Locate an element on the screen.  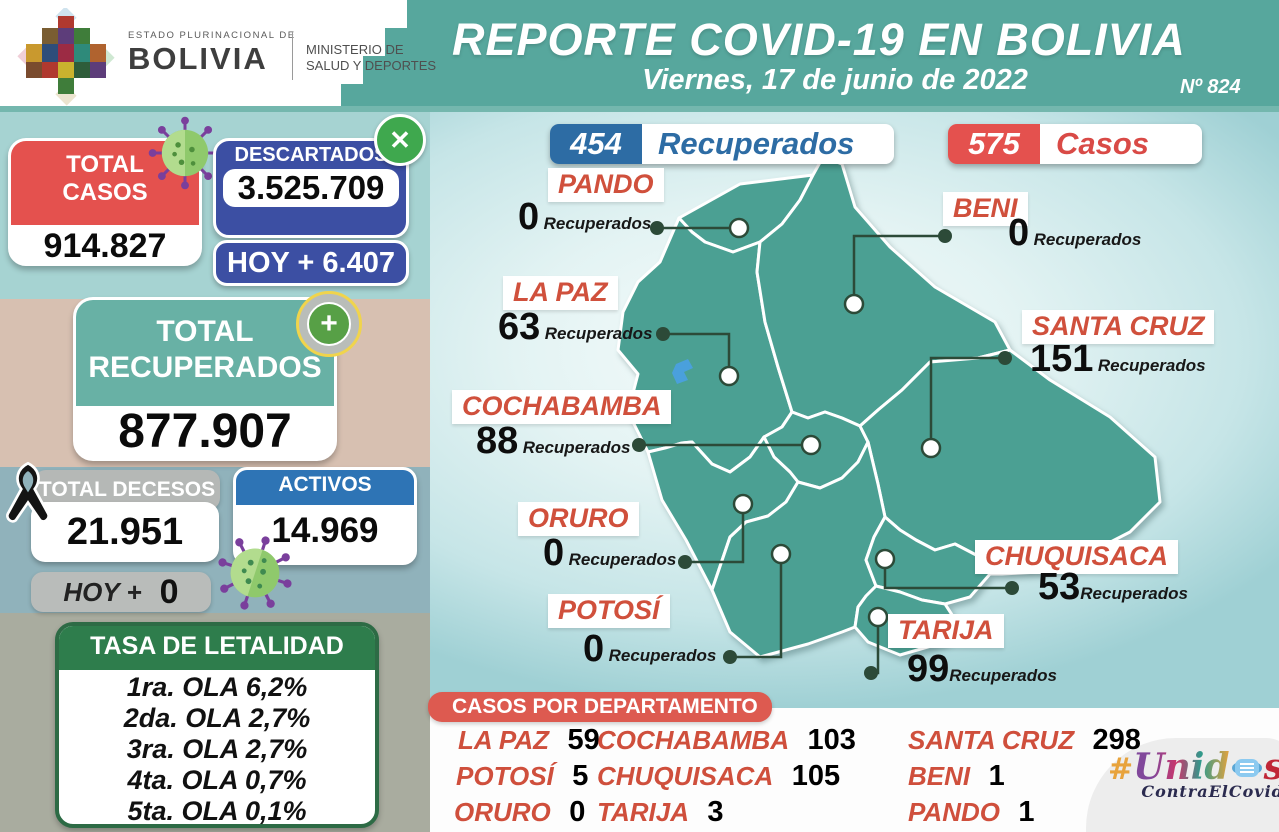
mourning-ribbon-icon is located at coordinates (28, 492).